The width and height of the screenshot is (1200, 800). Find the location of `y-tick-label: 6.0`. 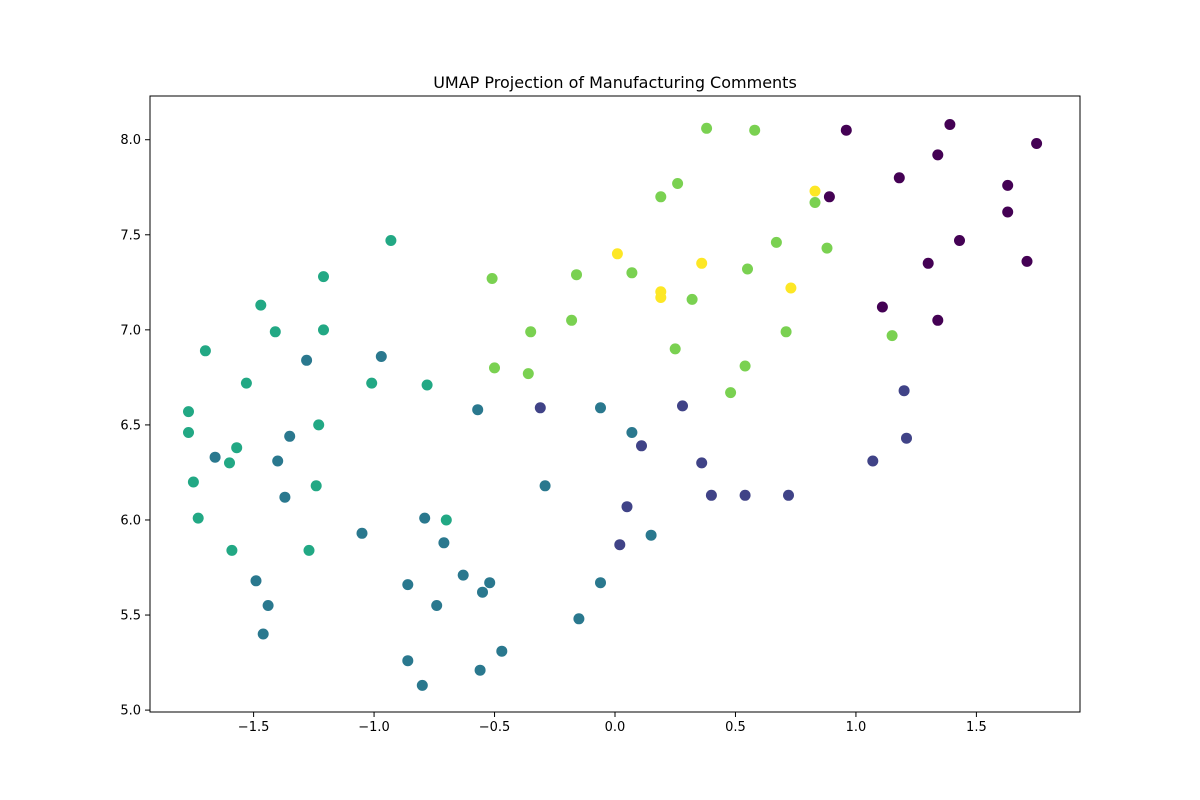

y-tick-label: 6.0 is located at coordinates (130, 520).